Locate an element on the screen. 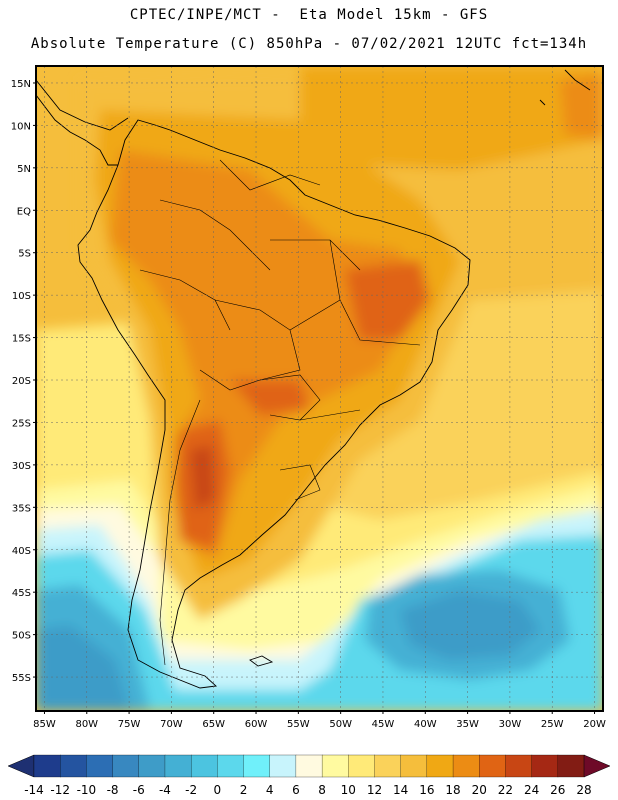 The height and width of the screenshot is (800, 618). longitude-label: 50W is located at coordinates (340, 724).